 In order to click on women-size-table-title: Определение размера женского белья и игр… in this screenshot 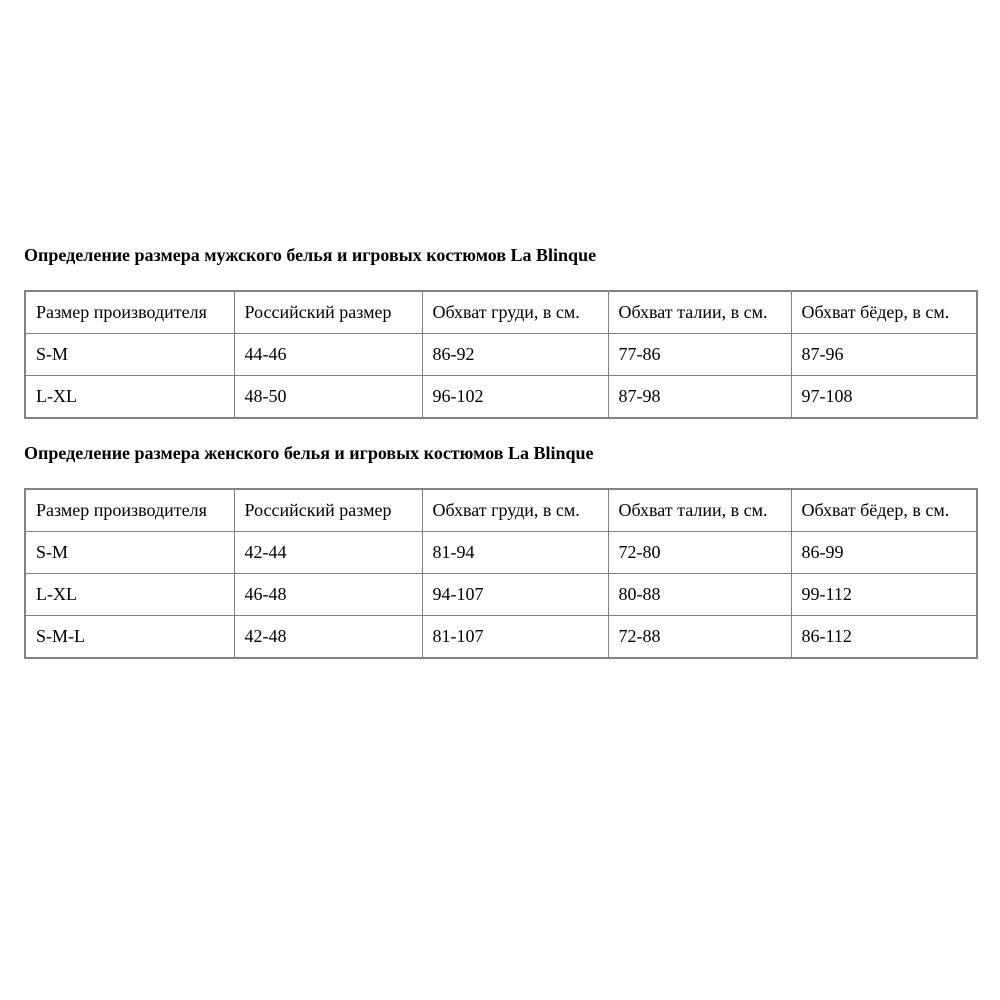, I will do `click(309, 453)`.